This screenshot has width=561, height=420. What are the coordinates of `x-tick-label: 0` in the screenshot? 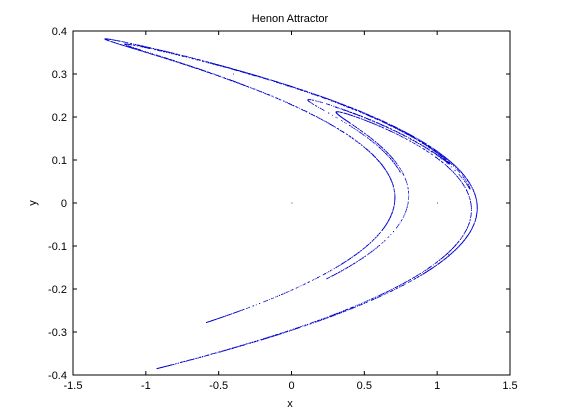 It's located at (291, 386).